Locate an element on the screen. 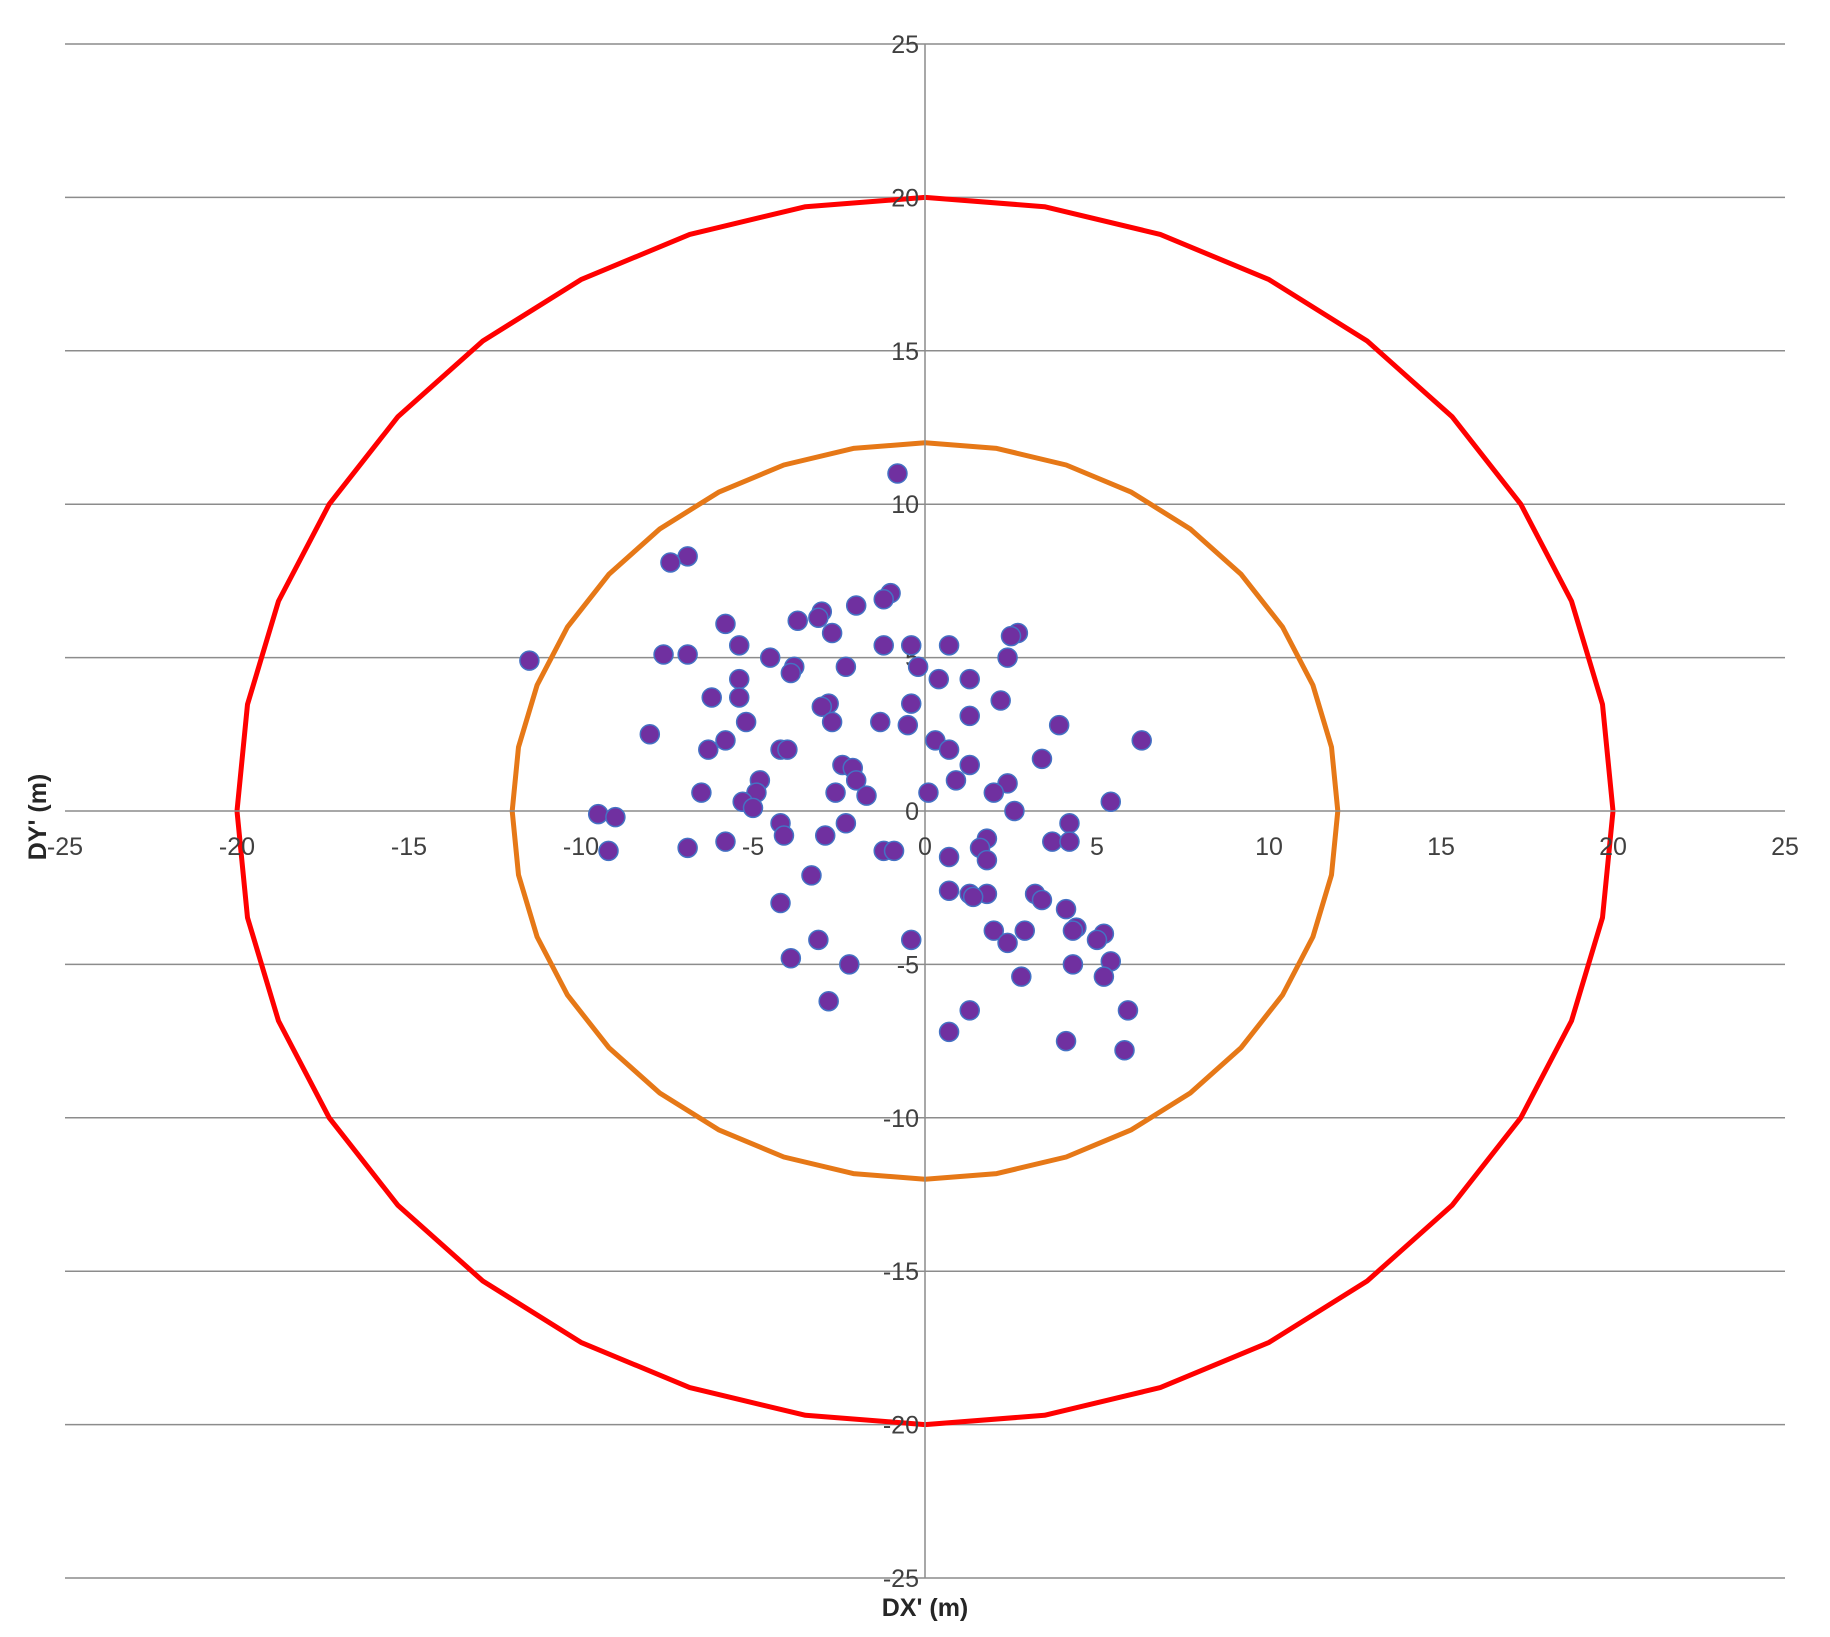 The height and width of the screenshot is (1637, 1830). y-tick-label: 25 is located at coordinates (905, 45).